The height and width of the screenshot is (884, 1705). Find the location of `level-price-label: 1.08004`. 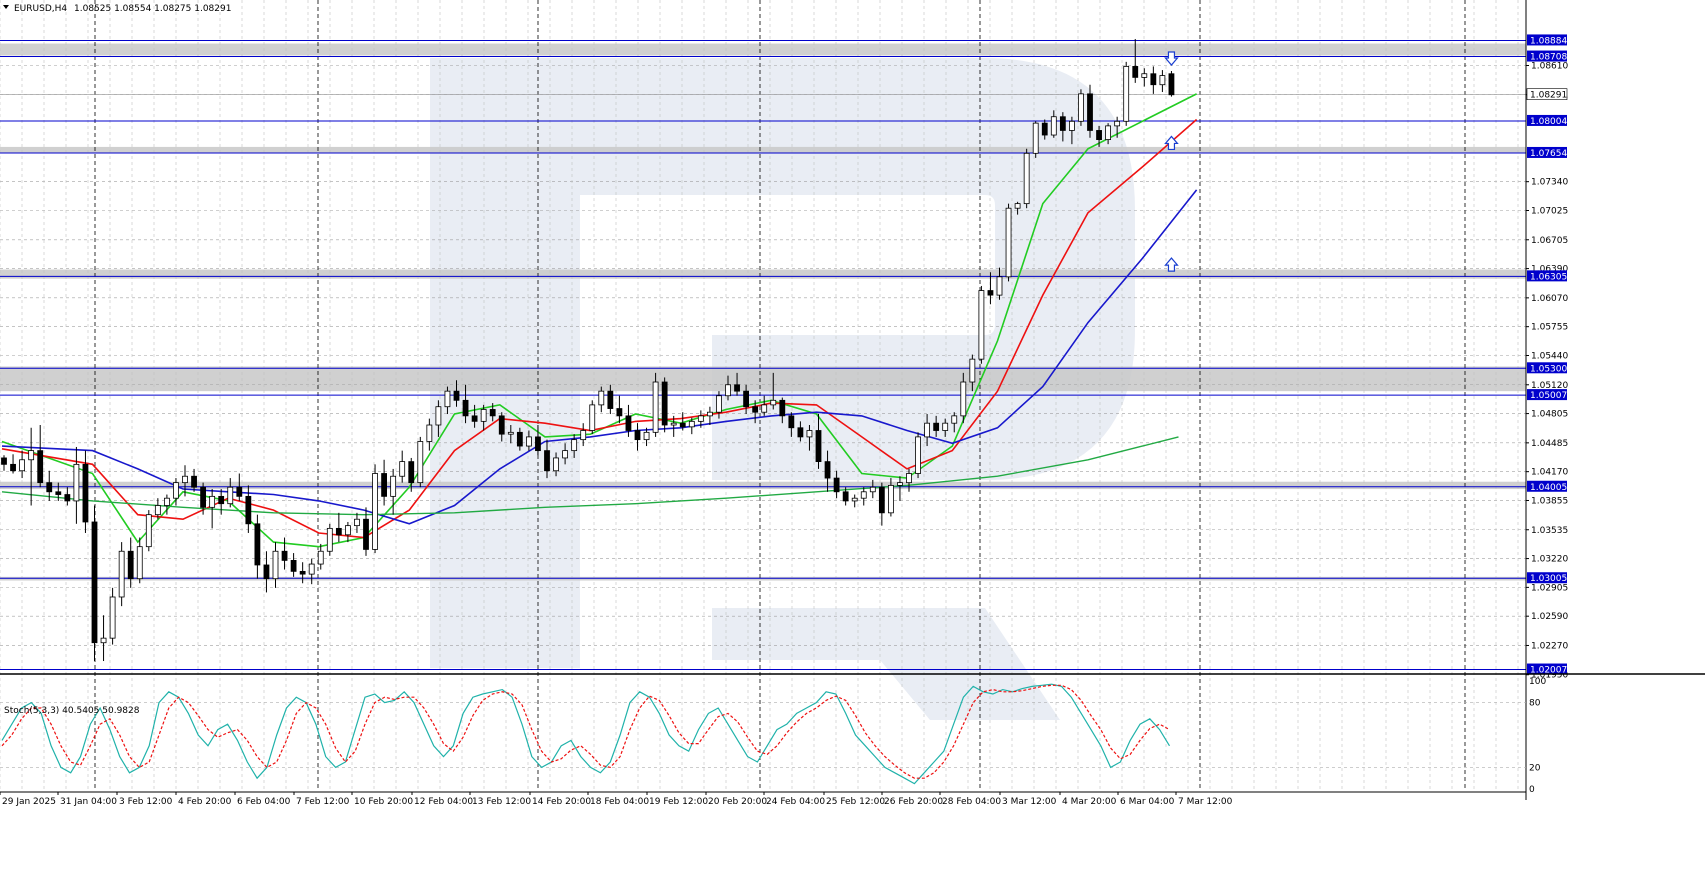

level-price-label: 1.08004 is located at coordinates (1548, 122).